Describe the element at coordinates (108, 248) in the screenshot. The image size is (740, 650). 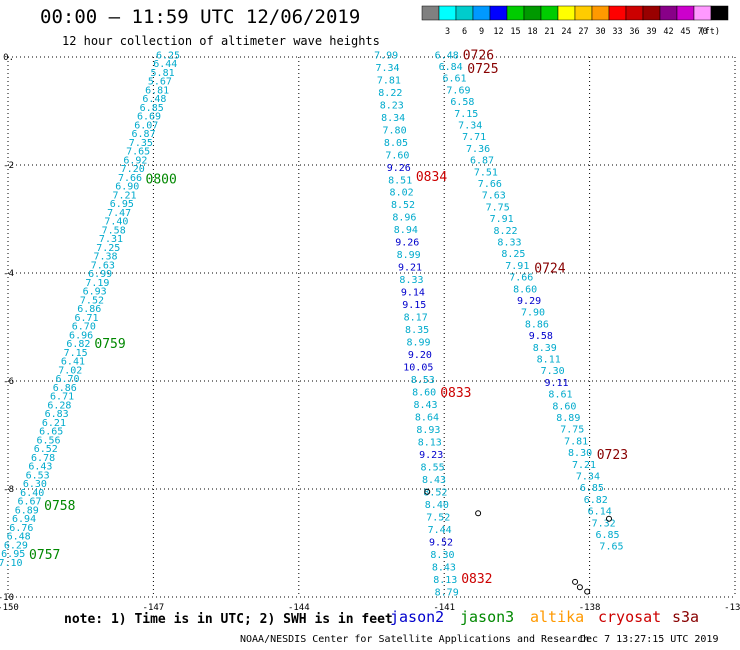
I see `wave-height-value: 7.25` at that location.